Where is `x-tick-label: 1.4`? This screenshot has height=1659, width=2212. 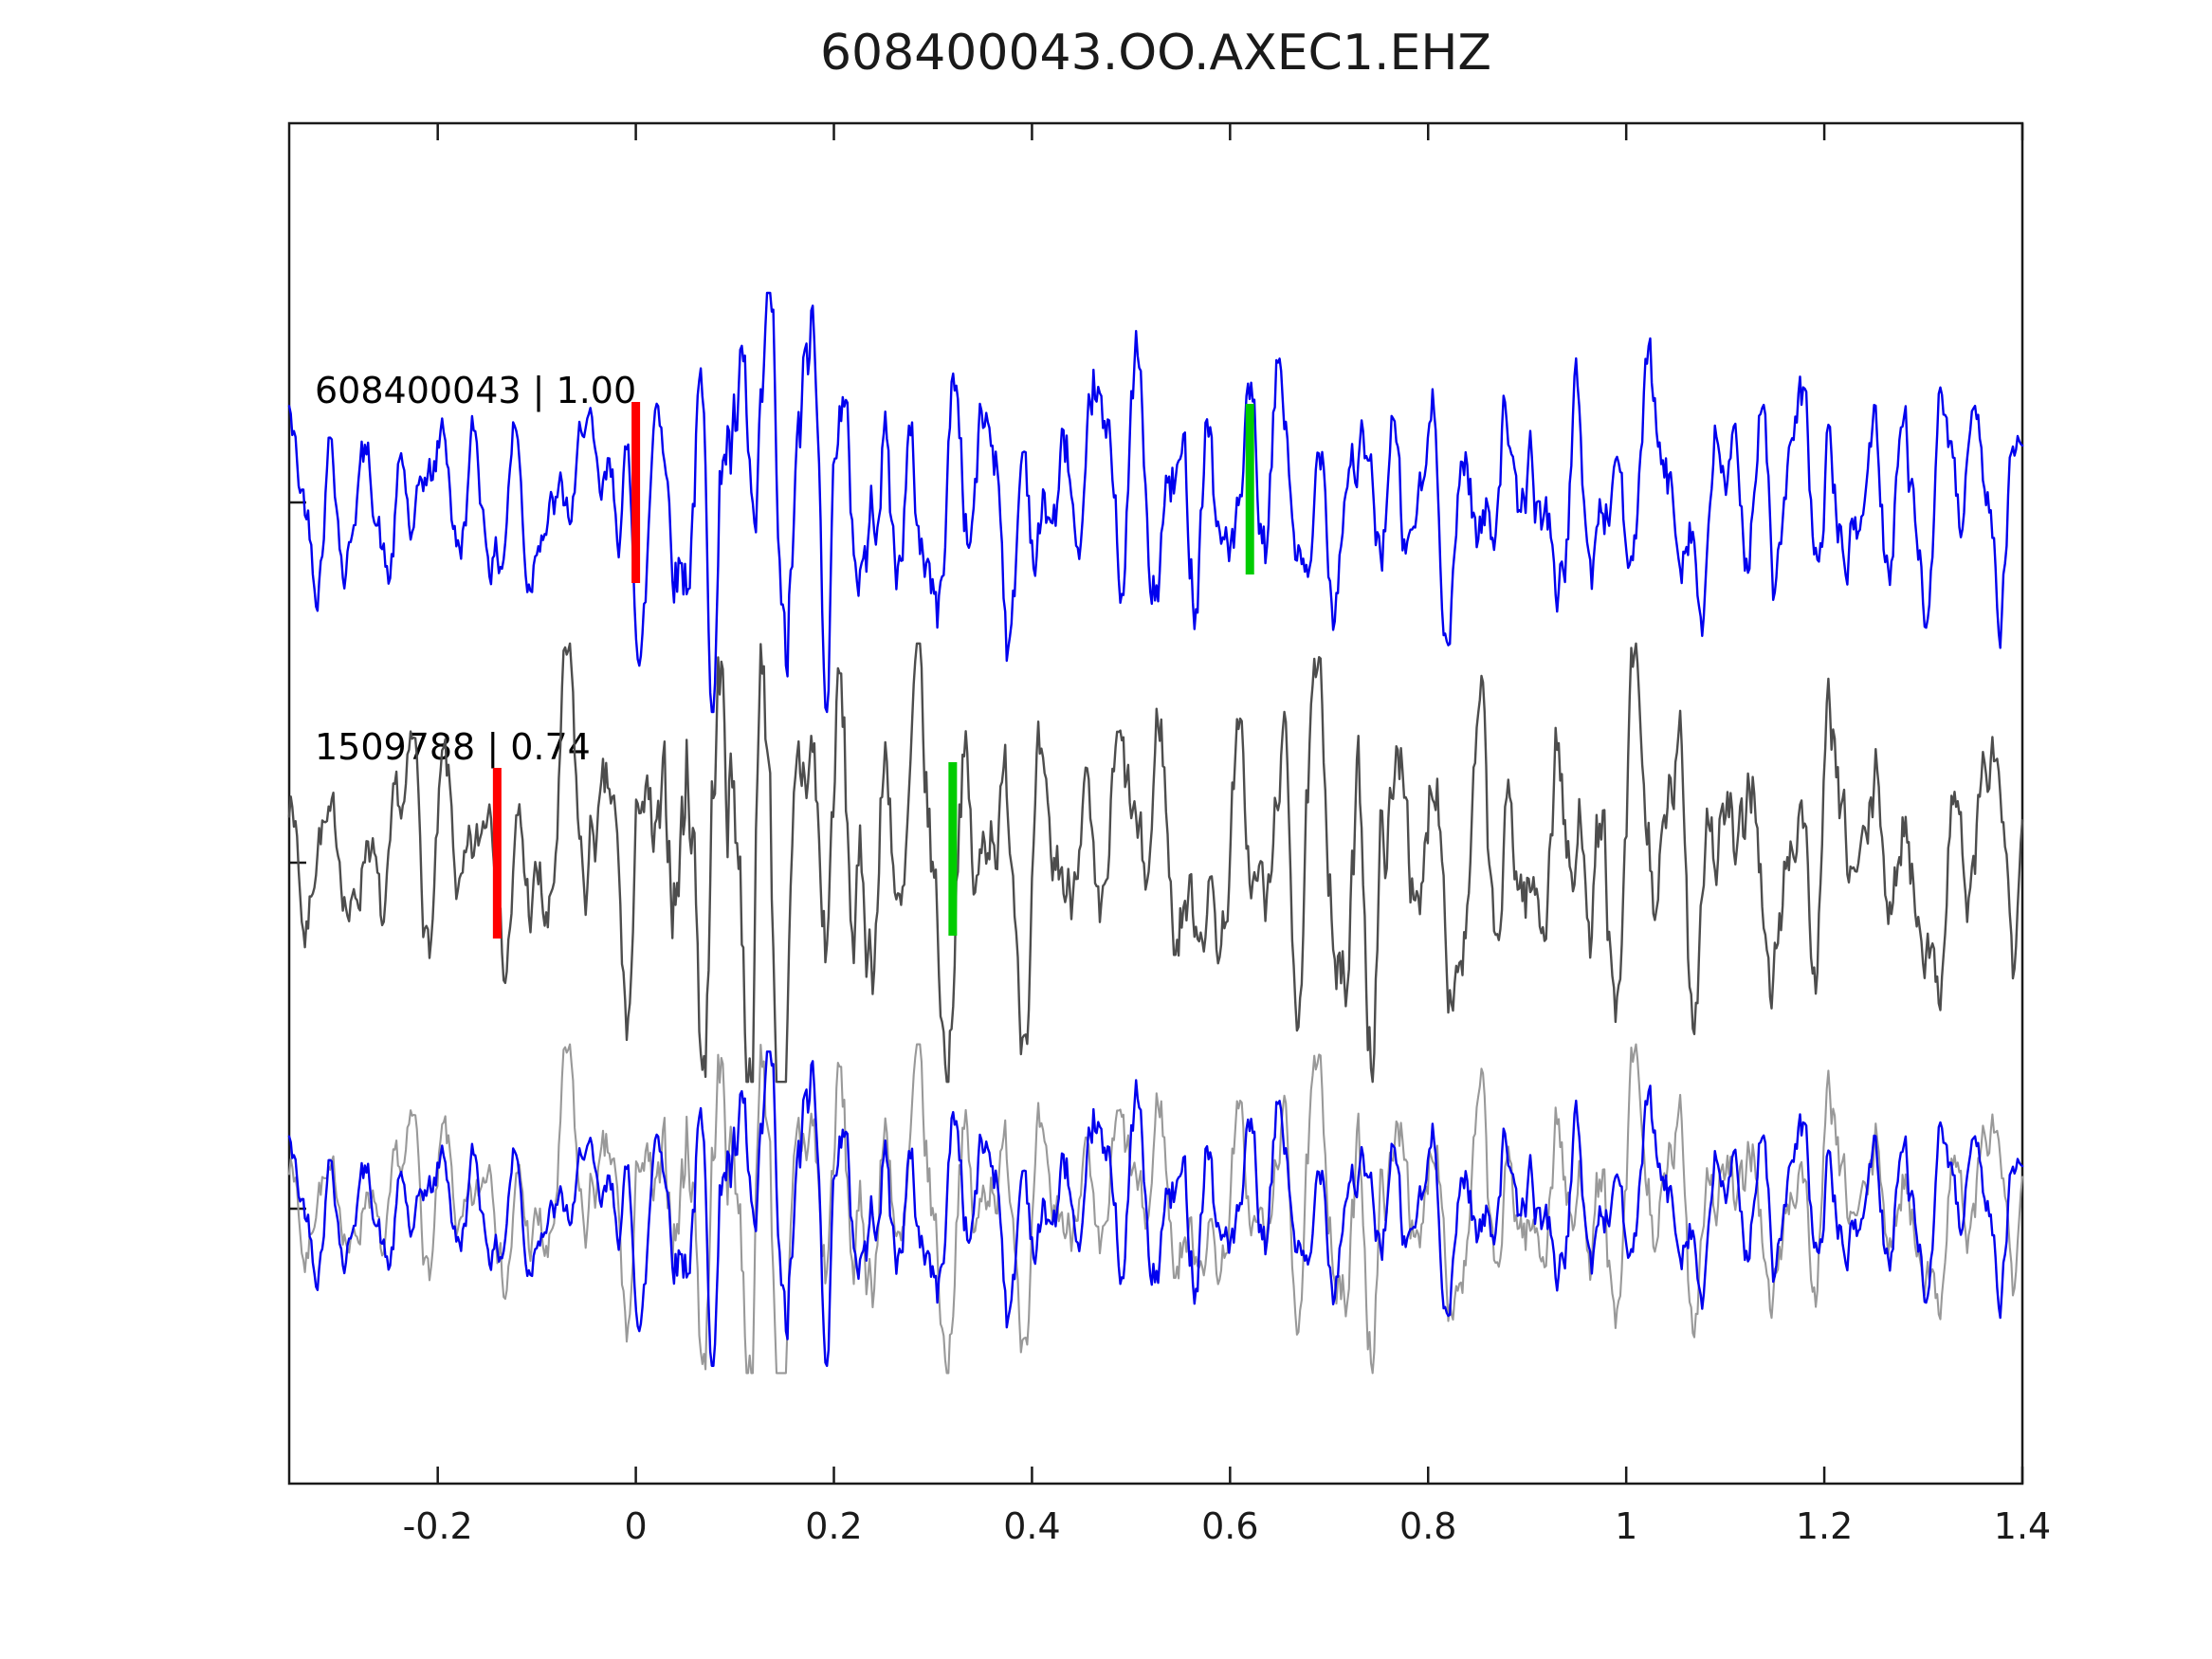 x-tick-label: 1.4 is located at coordinates (2022, 1526).